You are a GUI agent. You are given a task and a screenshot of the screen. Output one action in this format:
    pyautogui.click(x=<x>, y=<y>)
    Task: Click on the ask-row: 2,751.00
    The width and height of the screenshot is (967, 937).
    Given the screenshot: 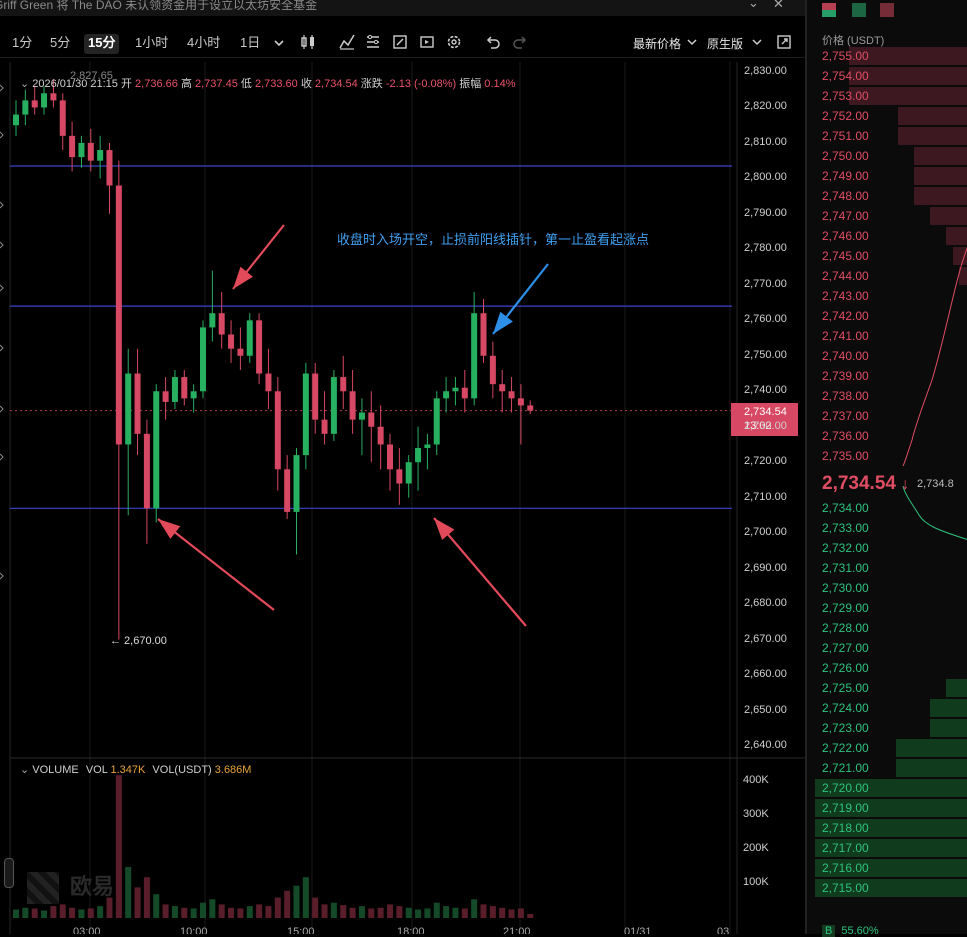 What is the action you would take?
    pyautogui.click(x=887, y=136)
    